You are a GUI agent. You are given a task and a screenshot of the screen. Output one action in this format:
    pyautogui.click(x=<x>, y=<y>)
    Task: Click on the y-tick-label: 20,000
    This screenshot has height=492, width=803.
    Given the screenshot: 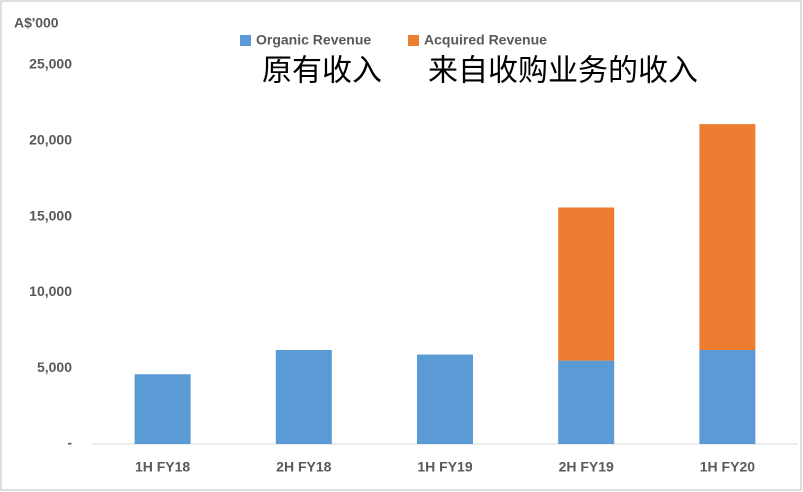 What is the action you would take?
    pyautogui.click(x=50, y=140)
    